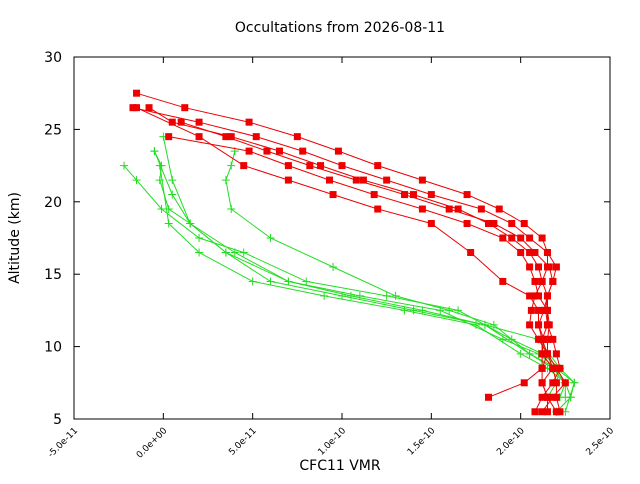  I want to click on chart-title: Occultations from 2026-08-11, so click(340, 28).